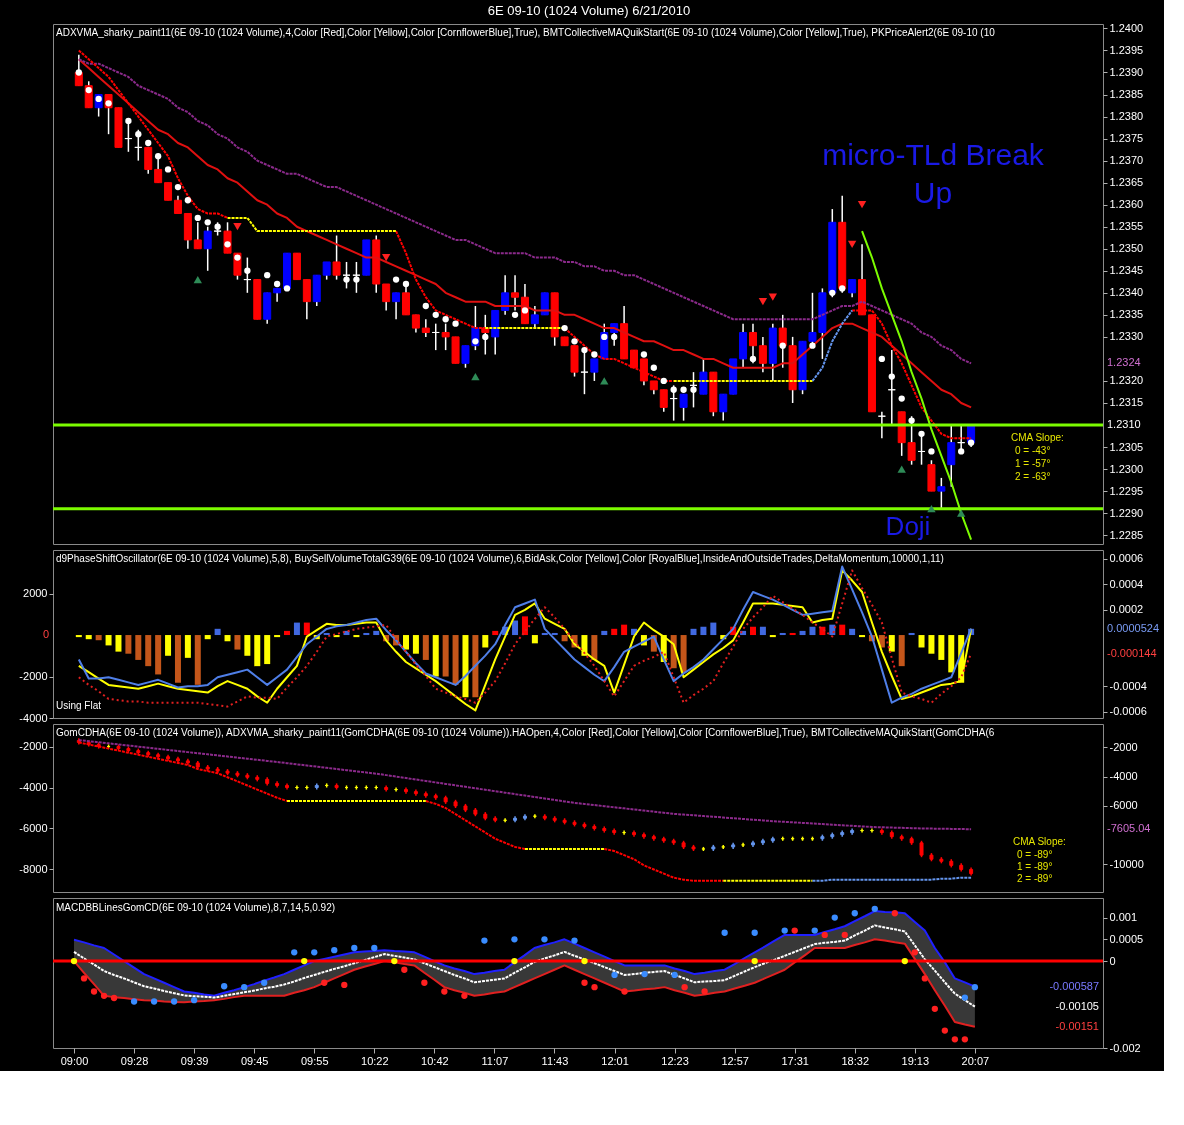 The image size is (1184, 1125). Describe the element at coordinates (33, 827) in the screenshot. I see `y-tick-label: -6000` at that location.